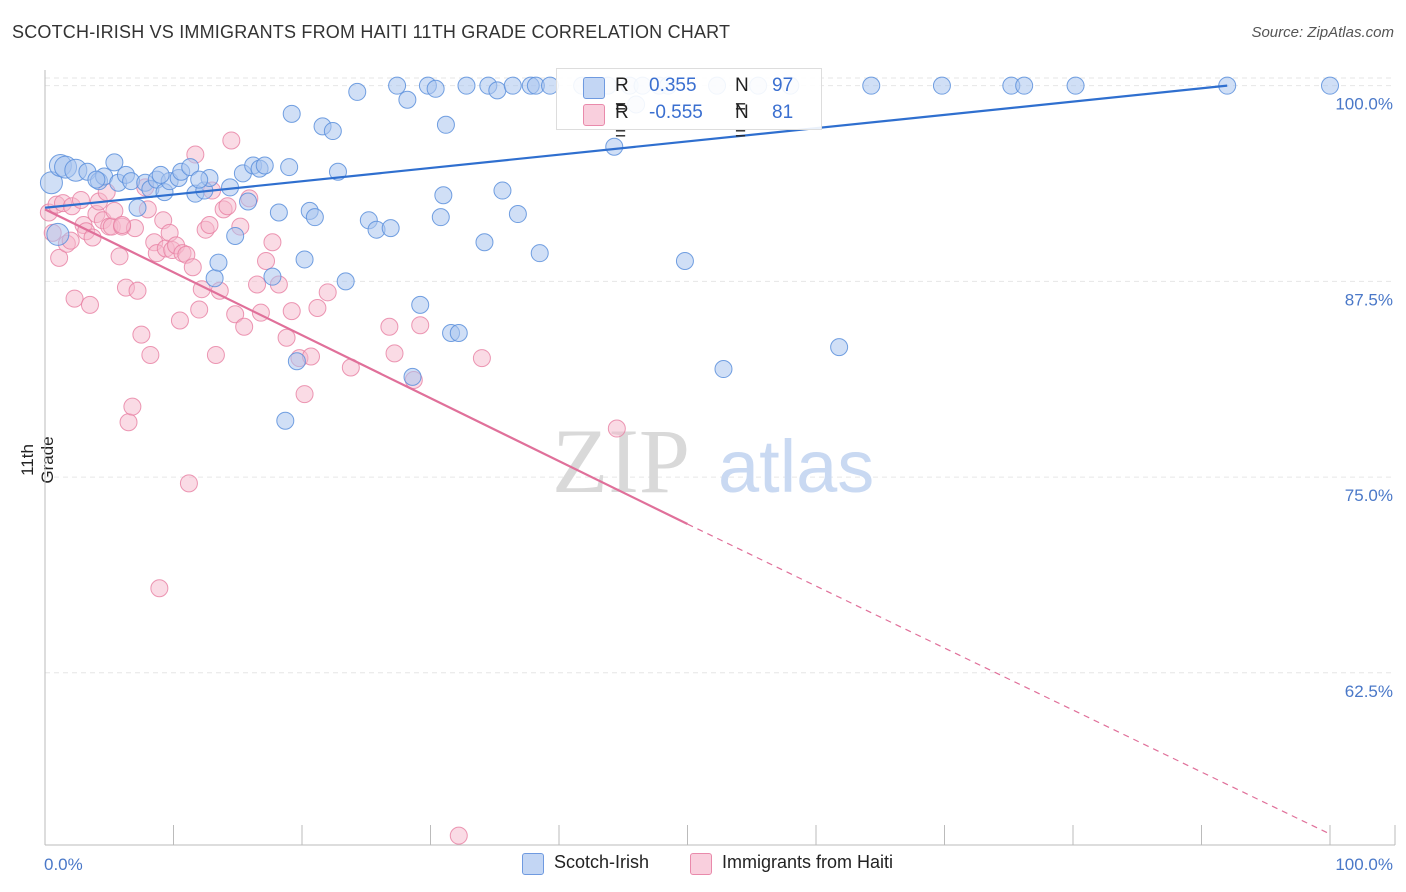  Describe the element at coordinates (676, 112) in the screenshot. I see `legend-r-value: -0.555` at that location.